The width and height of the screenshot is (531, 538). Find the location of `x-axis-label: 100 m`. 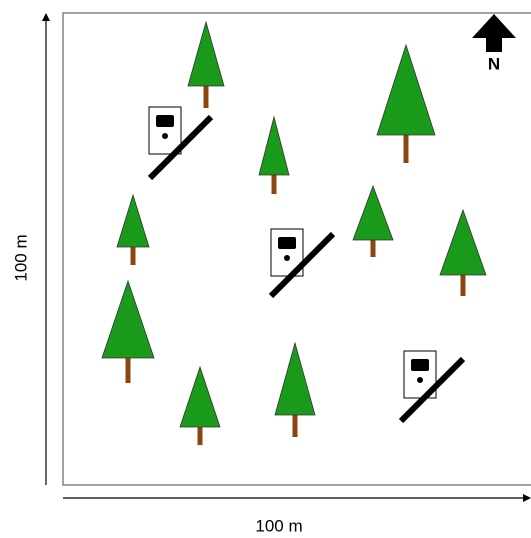

x-axis-label: 100 m is located at coordinates (278, 525).